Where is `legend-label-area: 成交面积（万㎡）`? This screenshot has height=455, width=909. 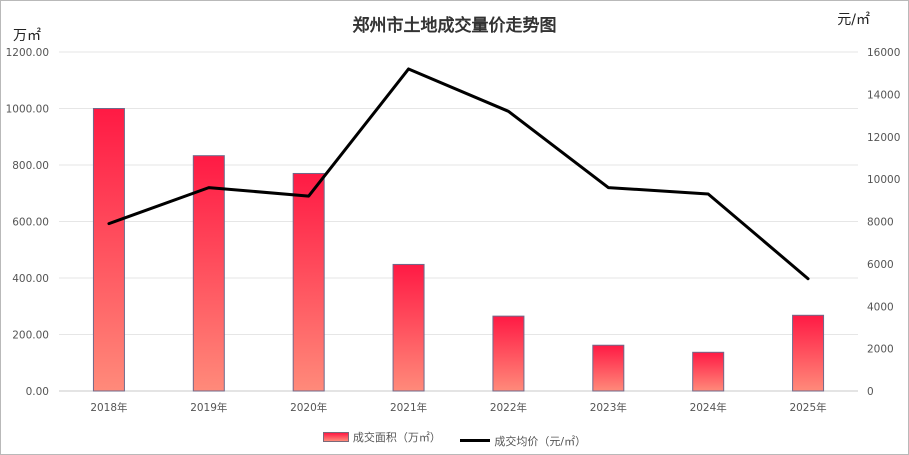
legend-label-area: 成交面积（万㎡） is located at coordinates (396, 437).